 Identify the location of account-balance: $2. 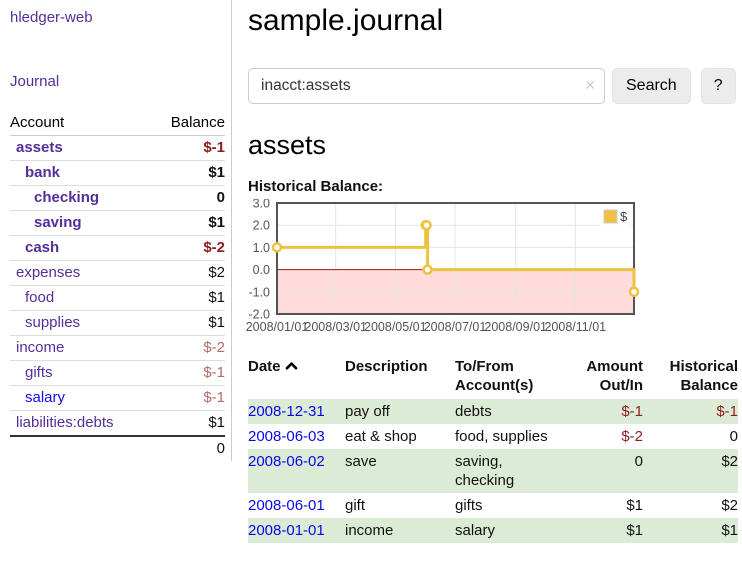
(188, 273).